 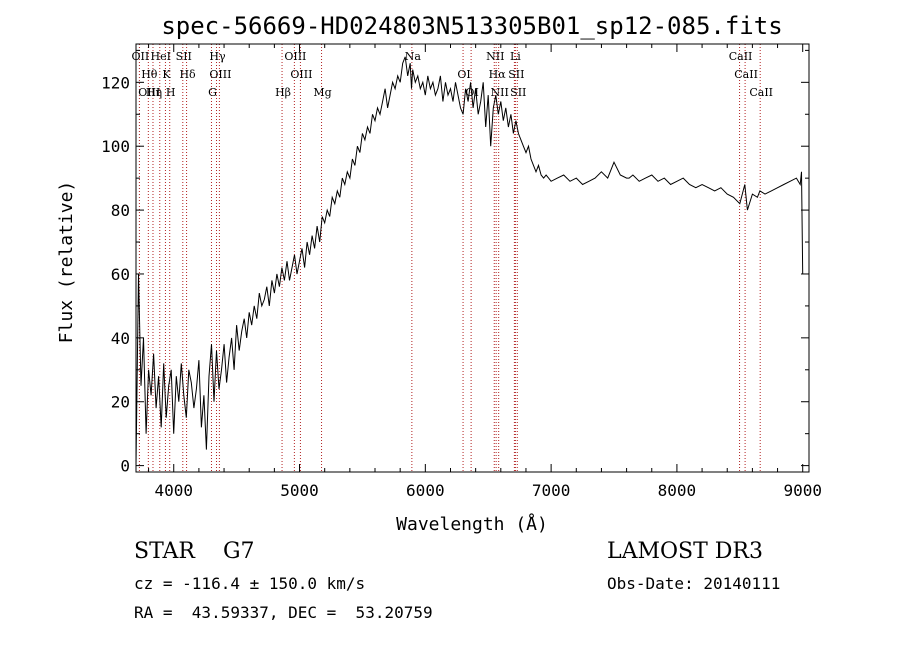 What do you see at coordinates (194, 551) in the screenshot?
I see `object-class: STAR G7` at bounding box center [194, 551].